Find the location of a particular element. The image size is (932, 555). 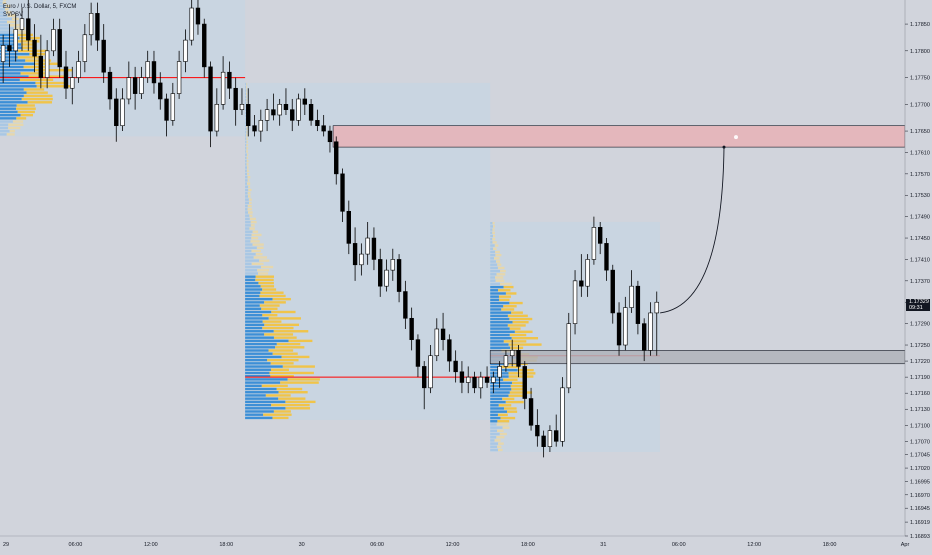

last-price-label: 1.17329 09:31 is located at coordinates (918, 305).